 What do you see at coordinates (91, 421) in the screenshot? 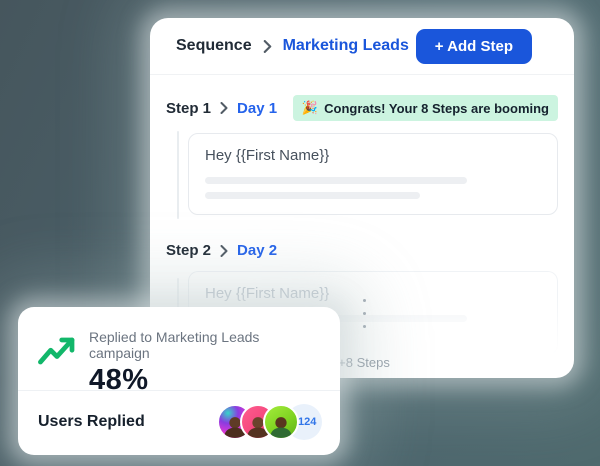
I see `users-replied-label: Users Replied` at bounding box center [91, 421].